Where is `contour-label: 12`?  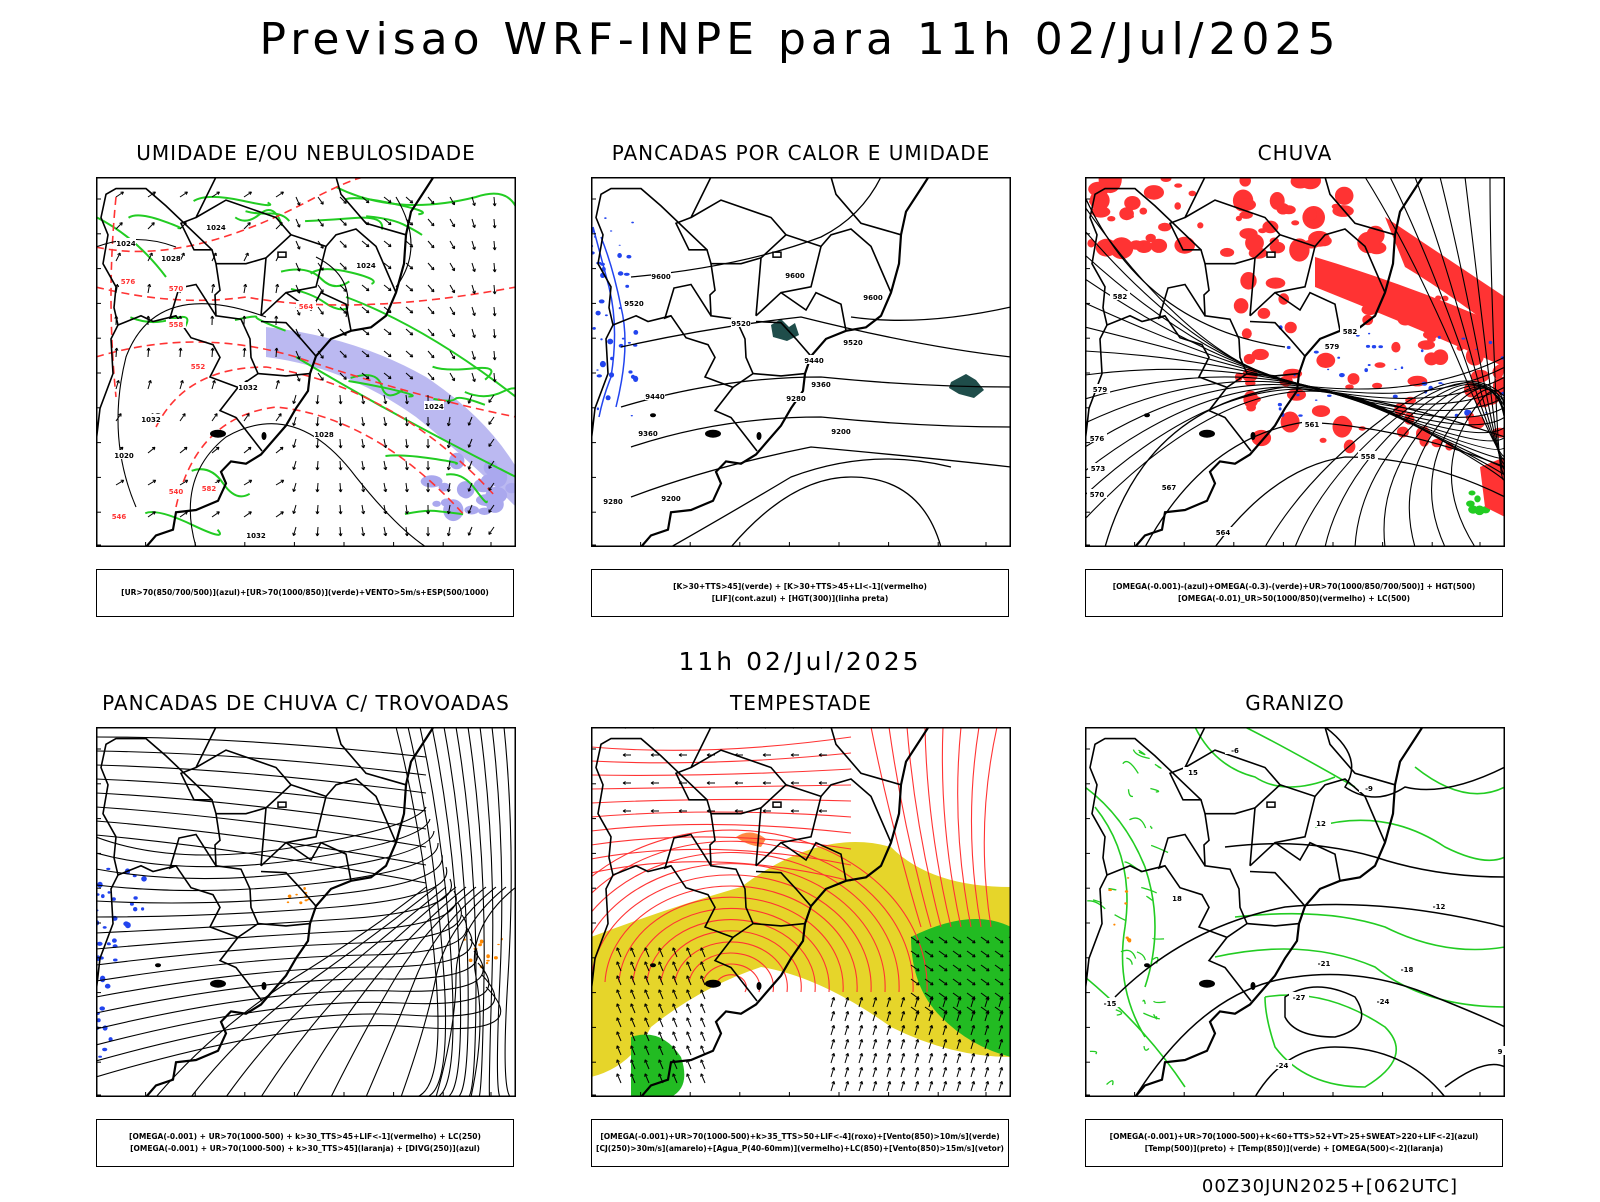 contour-label: 12 is located at coordinates (1321, 824).